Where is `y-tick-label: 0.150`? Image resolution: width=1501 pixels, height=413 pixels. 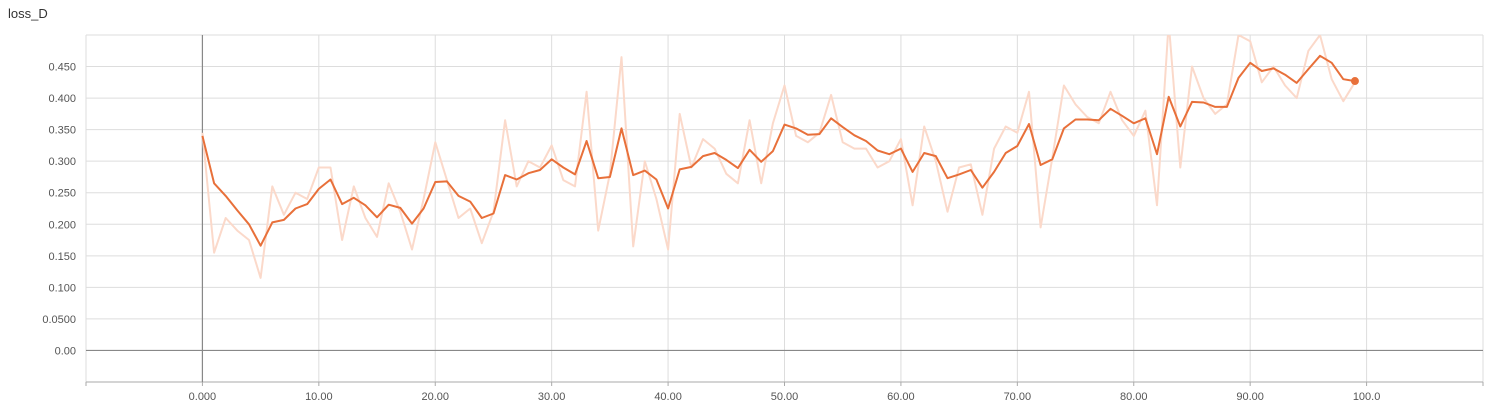 y-tick-label: 0.150 is located at coordinates (62, 257).